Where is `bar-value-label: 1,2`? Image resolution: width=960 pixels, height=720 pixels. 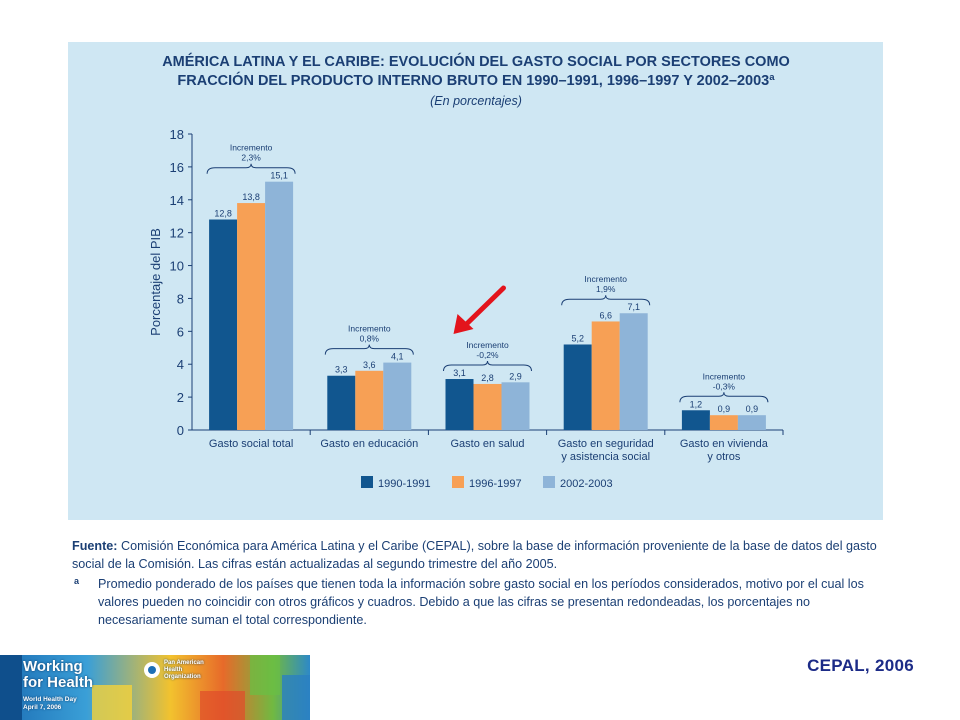
bar-value-label: 1,2 is located at coordinates (696, 404).